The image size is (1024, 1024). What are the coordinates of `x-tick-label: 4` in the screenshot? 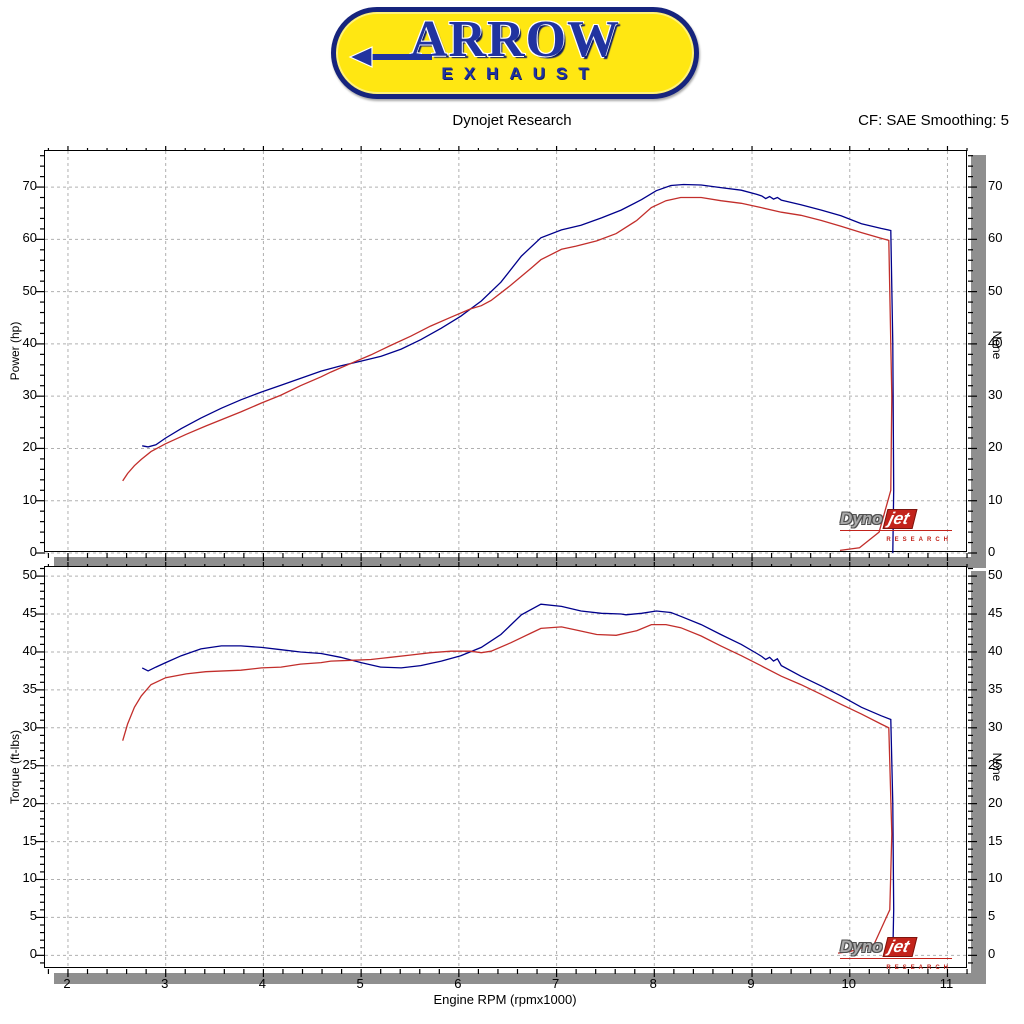 It's located at (262, 983).